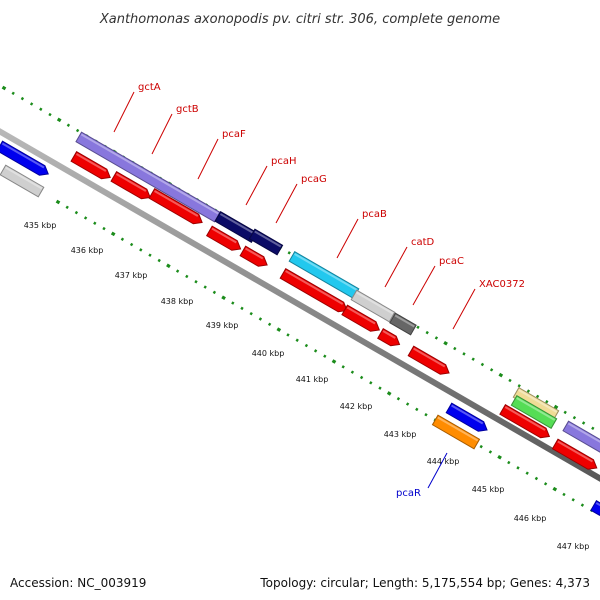  What do you see at coordinates (451, 261) in the screenshot?
I see `gene-label-pcac: pcaC` at bounding box center [451, 261].